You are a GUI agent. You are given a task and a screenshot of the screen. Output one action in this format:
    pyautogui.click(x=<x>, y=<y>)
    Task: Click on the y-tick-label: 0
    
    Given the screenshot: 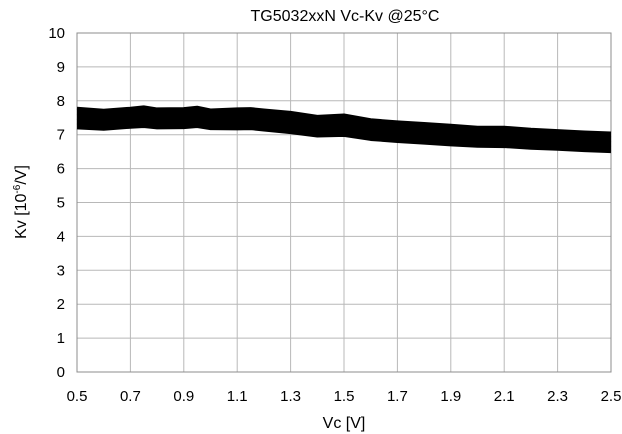 What is the action you would take?
    pyautogui.click(x=61, y=372)
    